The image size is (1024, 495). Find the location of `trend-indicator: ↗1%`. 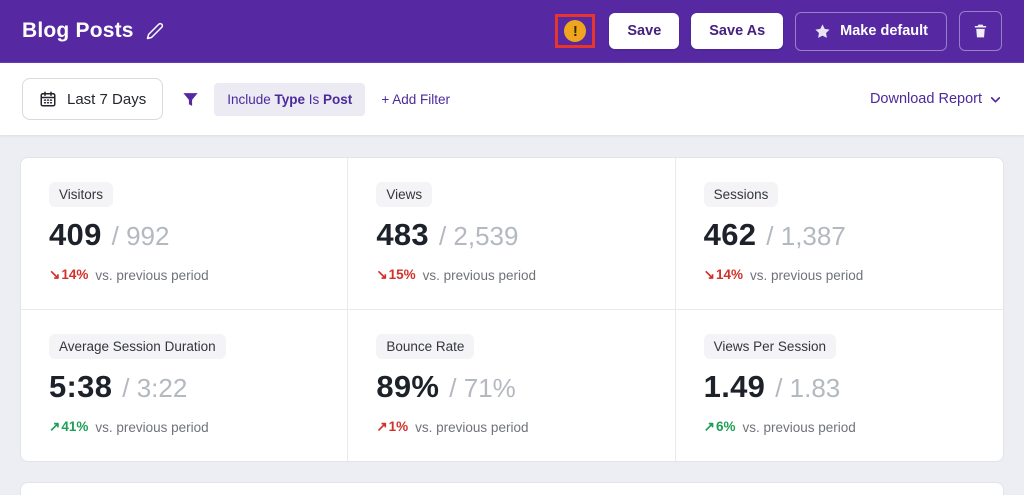

trend-indicator: ↗1% is located at coordinates (392, 427).